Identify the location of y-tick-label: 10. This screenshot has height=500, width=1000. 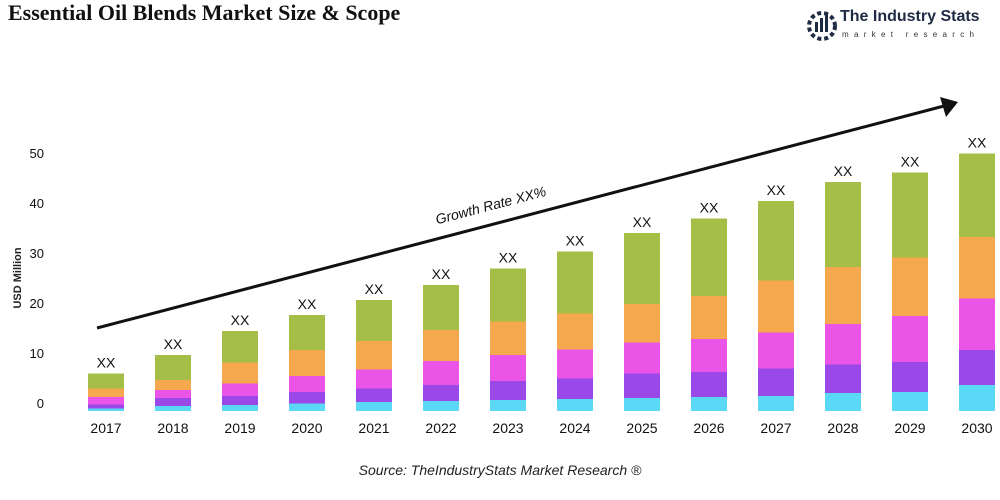
(37, 353).